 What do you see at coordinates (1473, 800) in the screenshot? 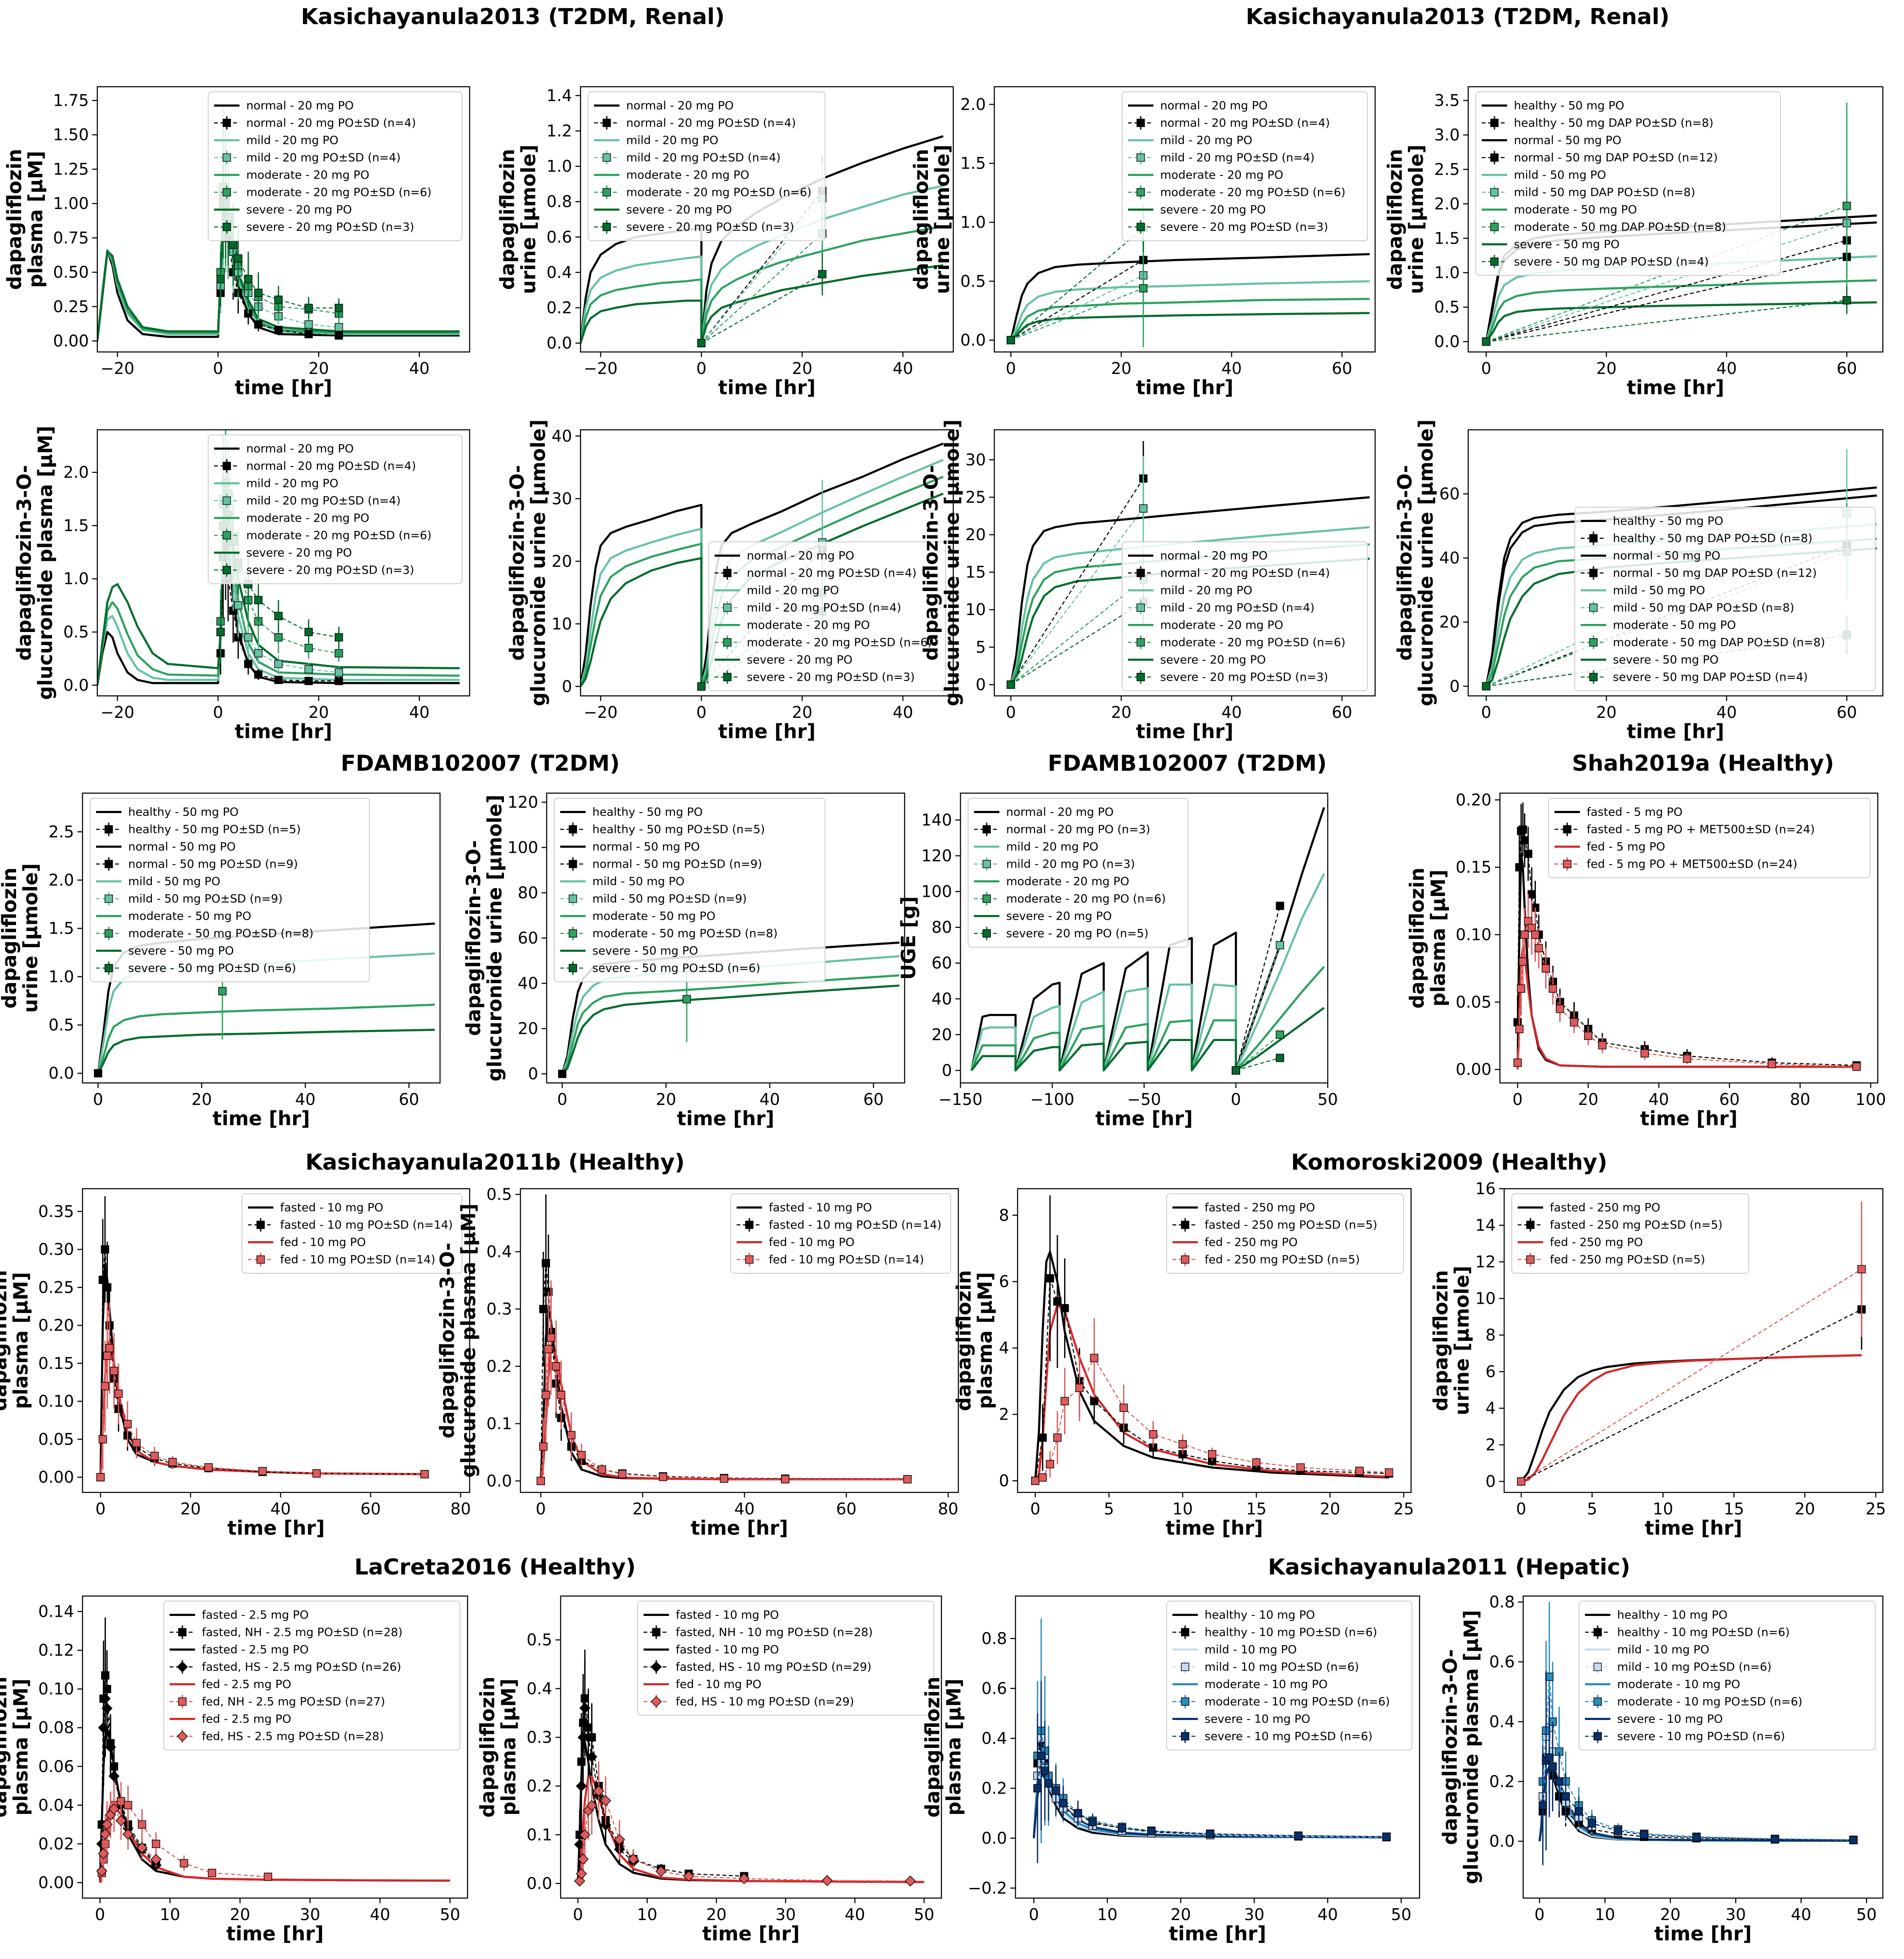
I see `y-tick-label: 0.20` at bounding box center [1473, 800].